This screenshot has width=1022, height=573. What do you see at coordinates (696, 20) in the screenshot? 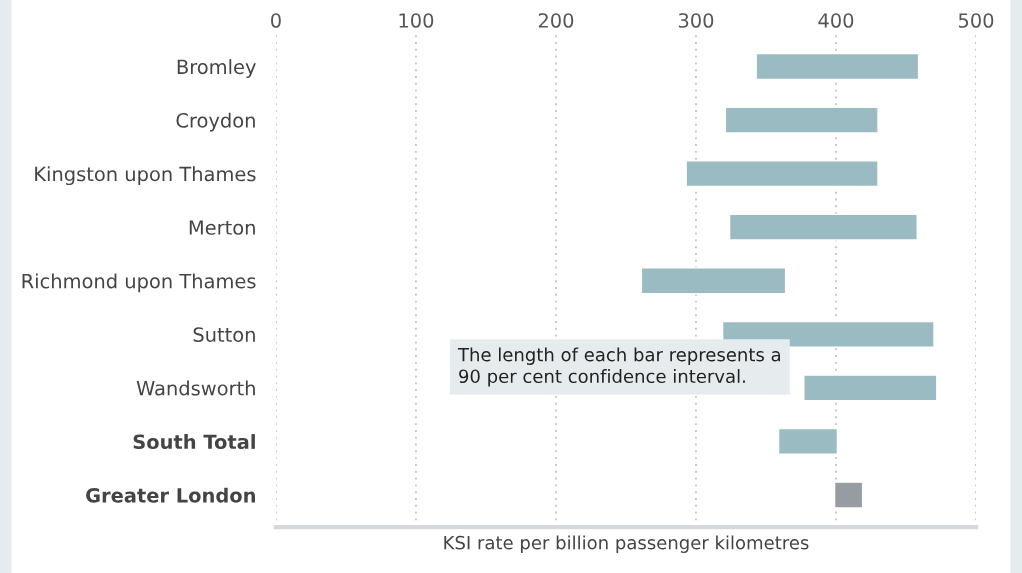
I see `x-tick-label: 300` at bounding box center [696, 20].